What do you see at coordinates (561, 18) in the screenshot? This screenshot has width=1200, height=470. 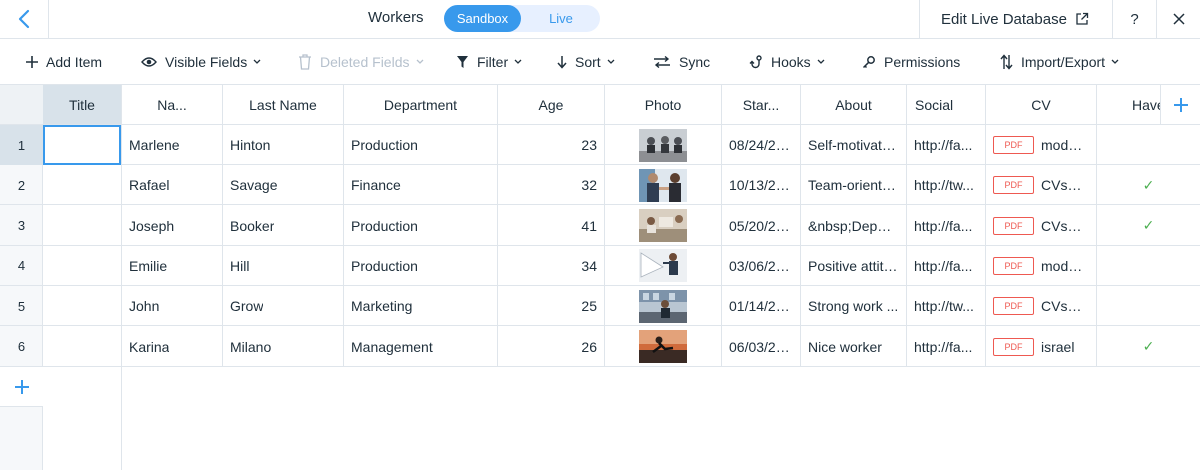 I see `live-tab: Live` at bounding box center [561, 18].